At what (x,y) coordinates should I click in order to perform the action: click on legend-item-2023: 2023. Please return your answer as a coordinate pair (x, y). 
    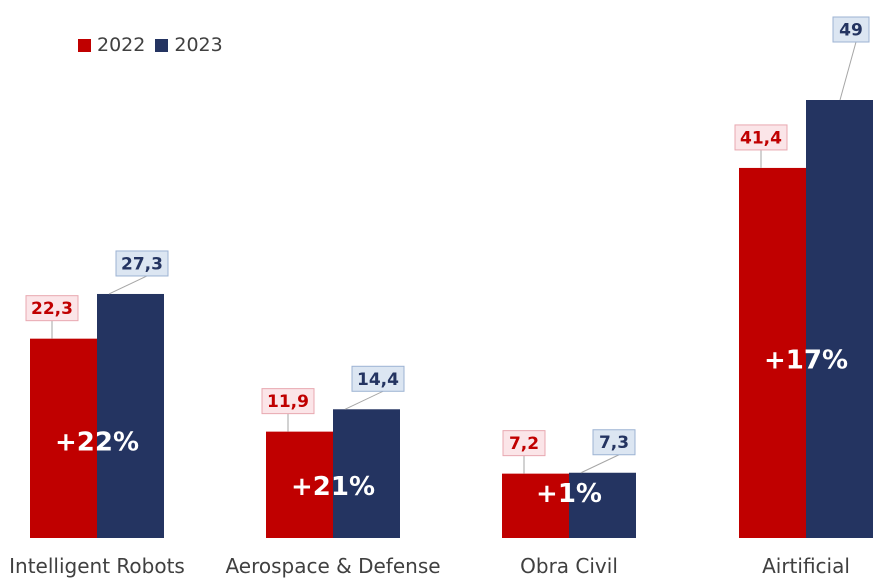
    Looking at the image, I should click on (189, 45).